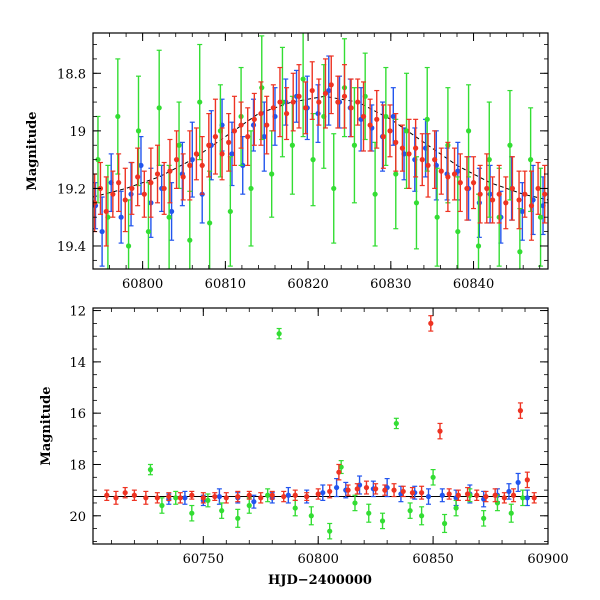  I want to click on top-y-tick-label: 19, so click(77, 132).